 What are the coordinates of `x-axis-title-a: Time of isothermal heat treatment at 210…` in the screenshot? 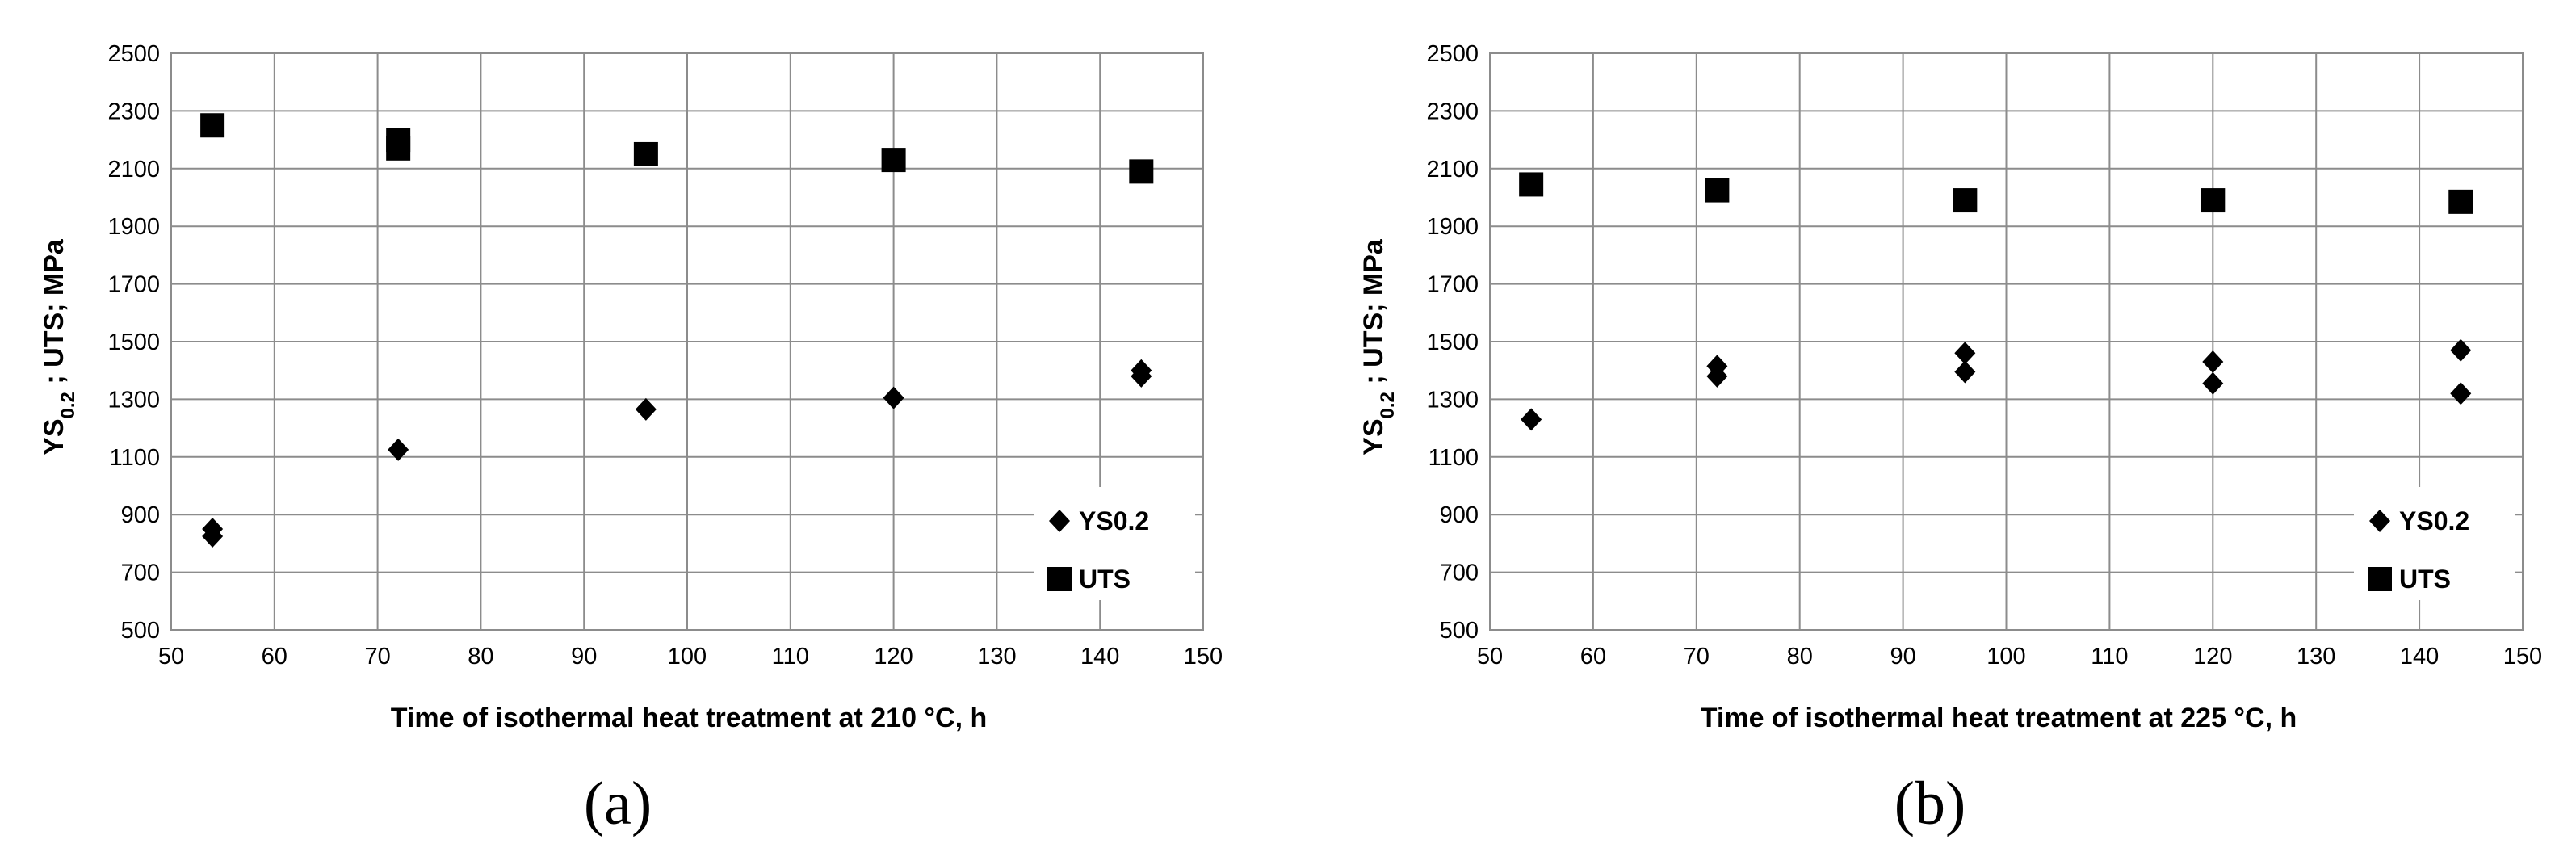 It's located at (689, 718).